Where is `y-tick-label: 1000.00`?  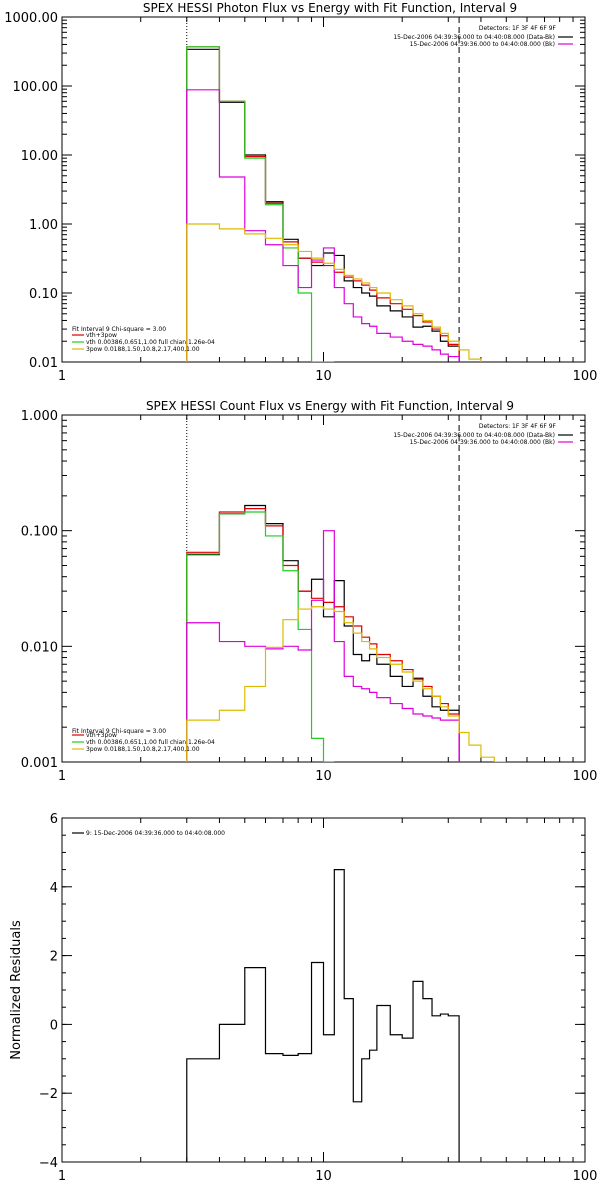 y-tick-label: 1000.00 is located at coordinates (31, 18).